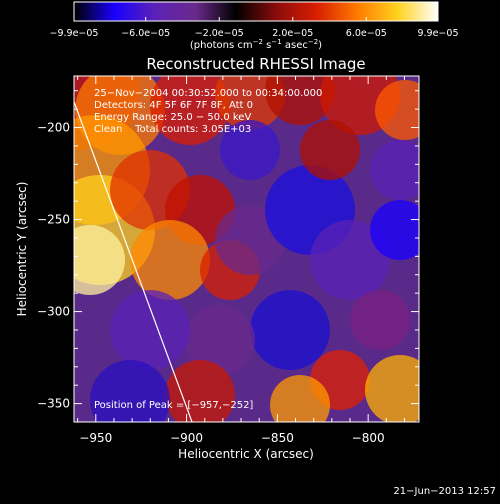 The height and width of the screenshot is (504, 500). What do you see at coordinates (145, 33) in the screenshot?
I see `colorbar-tick-label: −6.0e−05` at bounding box center [145, 33].